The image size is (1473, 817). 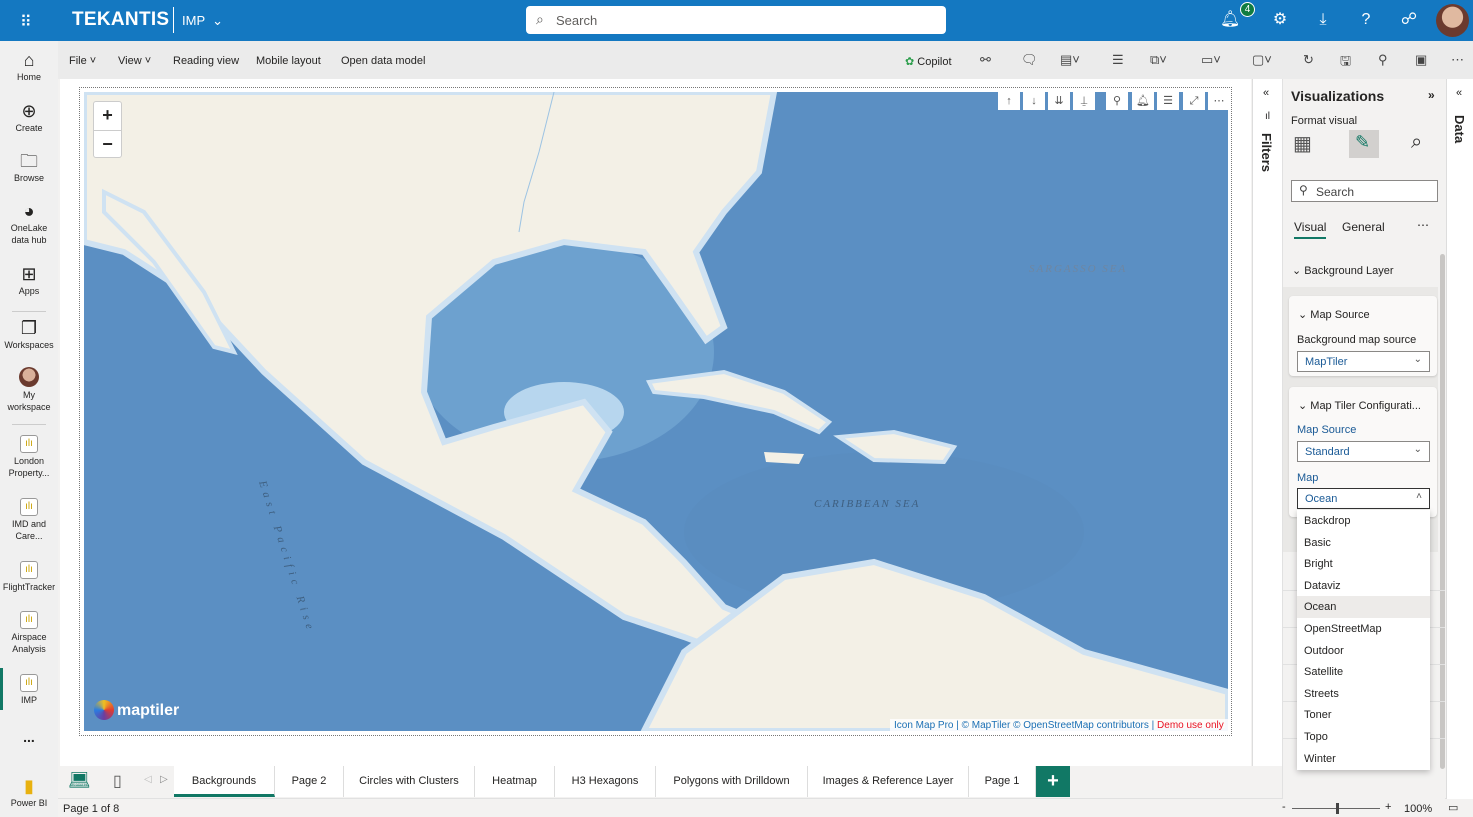 I want to click on tab-backgrounds: Backgrounds, so click(x=224, y=781).